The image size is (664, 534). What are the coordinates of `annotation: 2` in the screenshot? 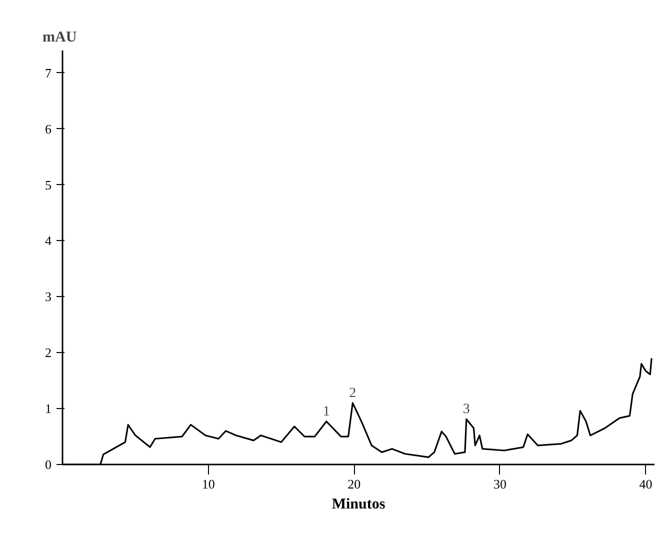 It's located at (352, 393).